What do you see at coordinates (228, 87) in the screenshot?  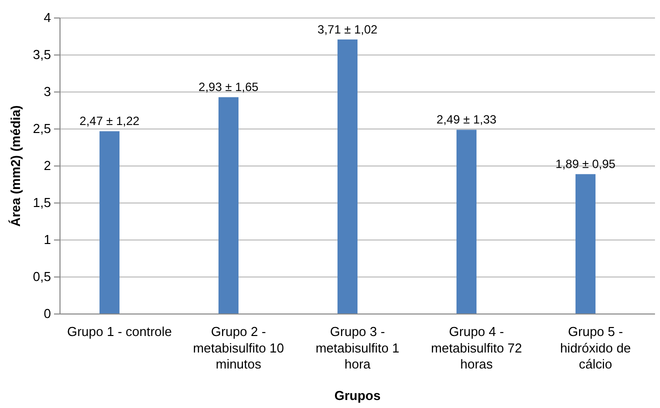 I see `data-label: 2,93 ± 1,65` at bounding box center [228, 87].